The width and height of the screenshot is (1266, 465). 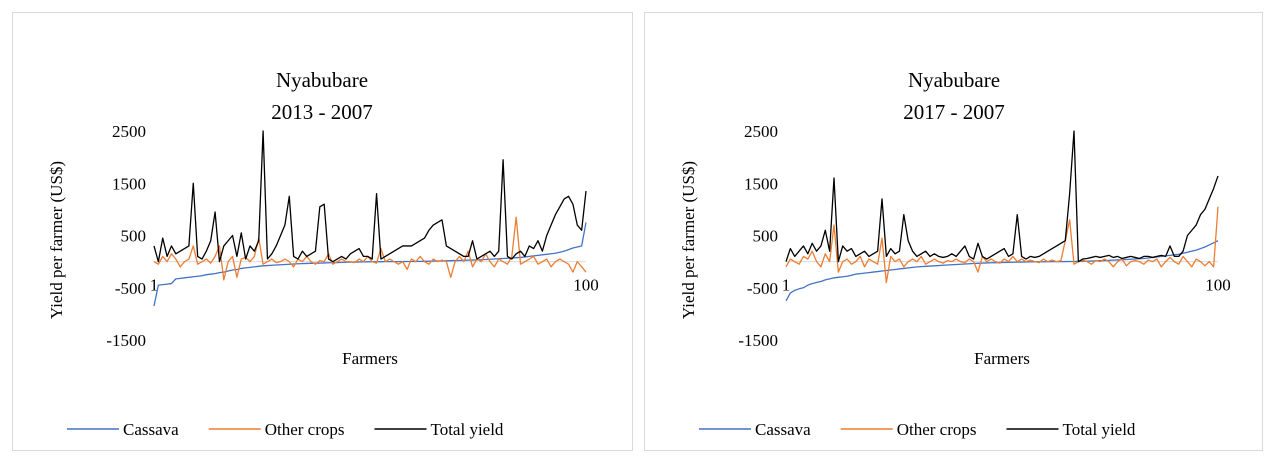 I want to click on chart-subtitle: 2017 - 2007, so click(x=954, y=112).